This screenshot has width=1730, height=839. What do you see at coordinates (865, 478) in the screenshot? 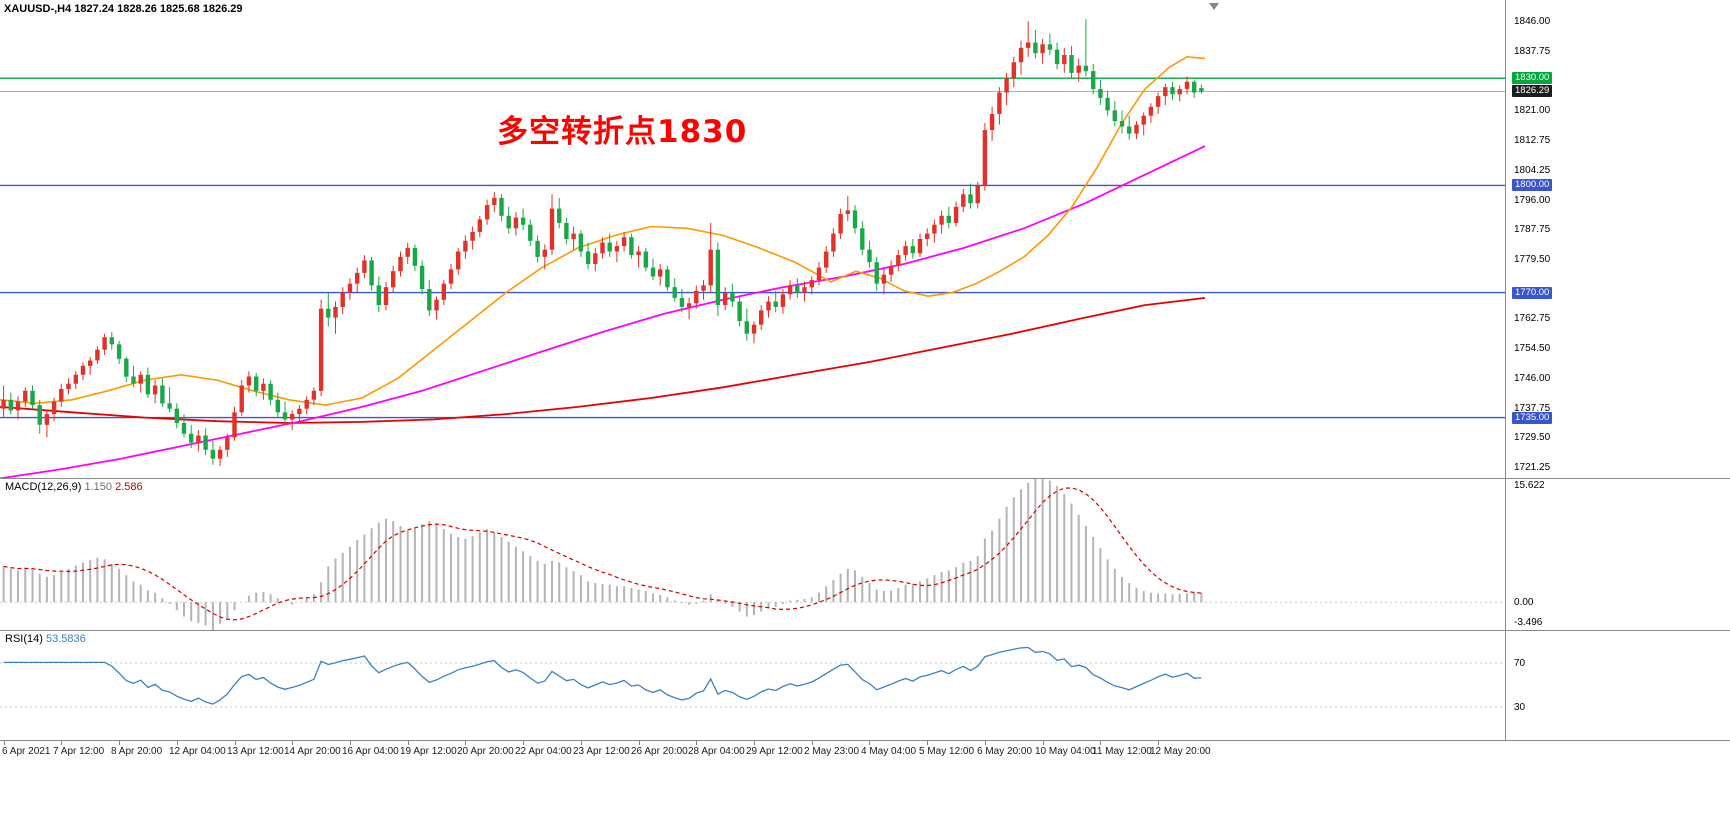
I see `panel-divider-macd` at bounding box center [865, 478].